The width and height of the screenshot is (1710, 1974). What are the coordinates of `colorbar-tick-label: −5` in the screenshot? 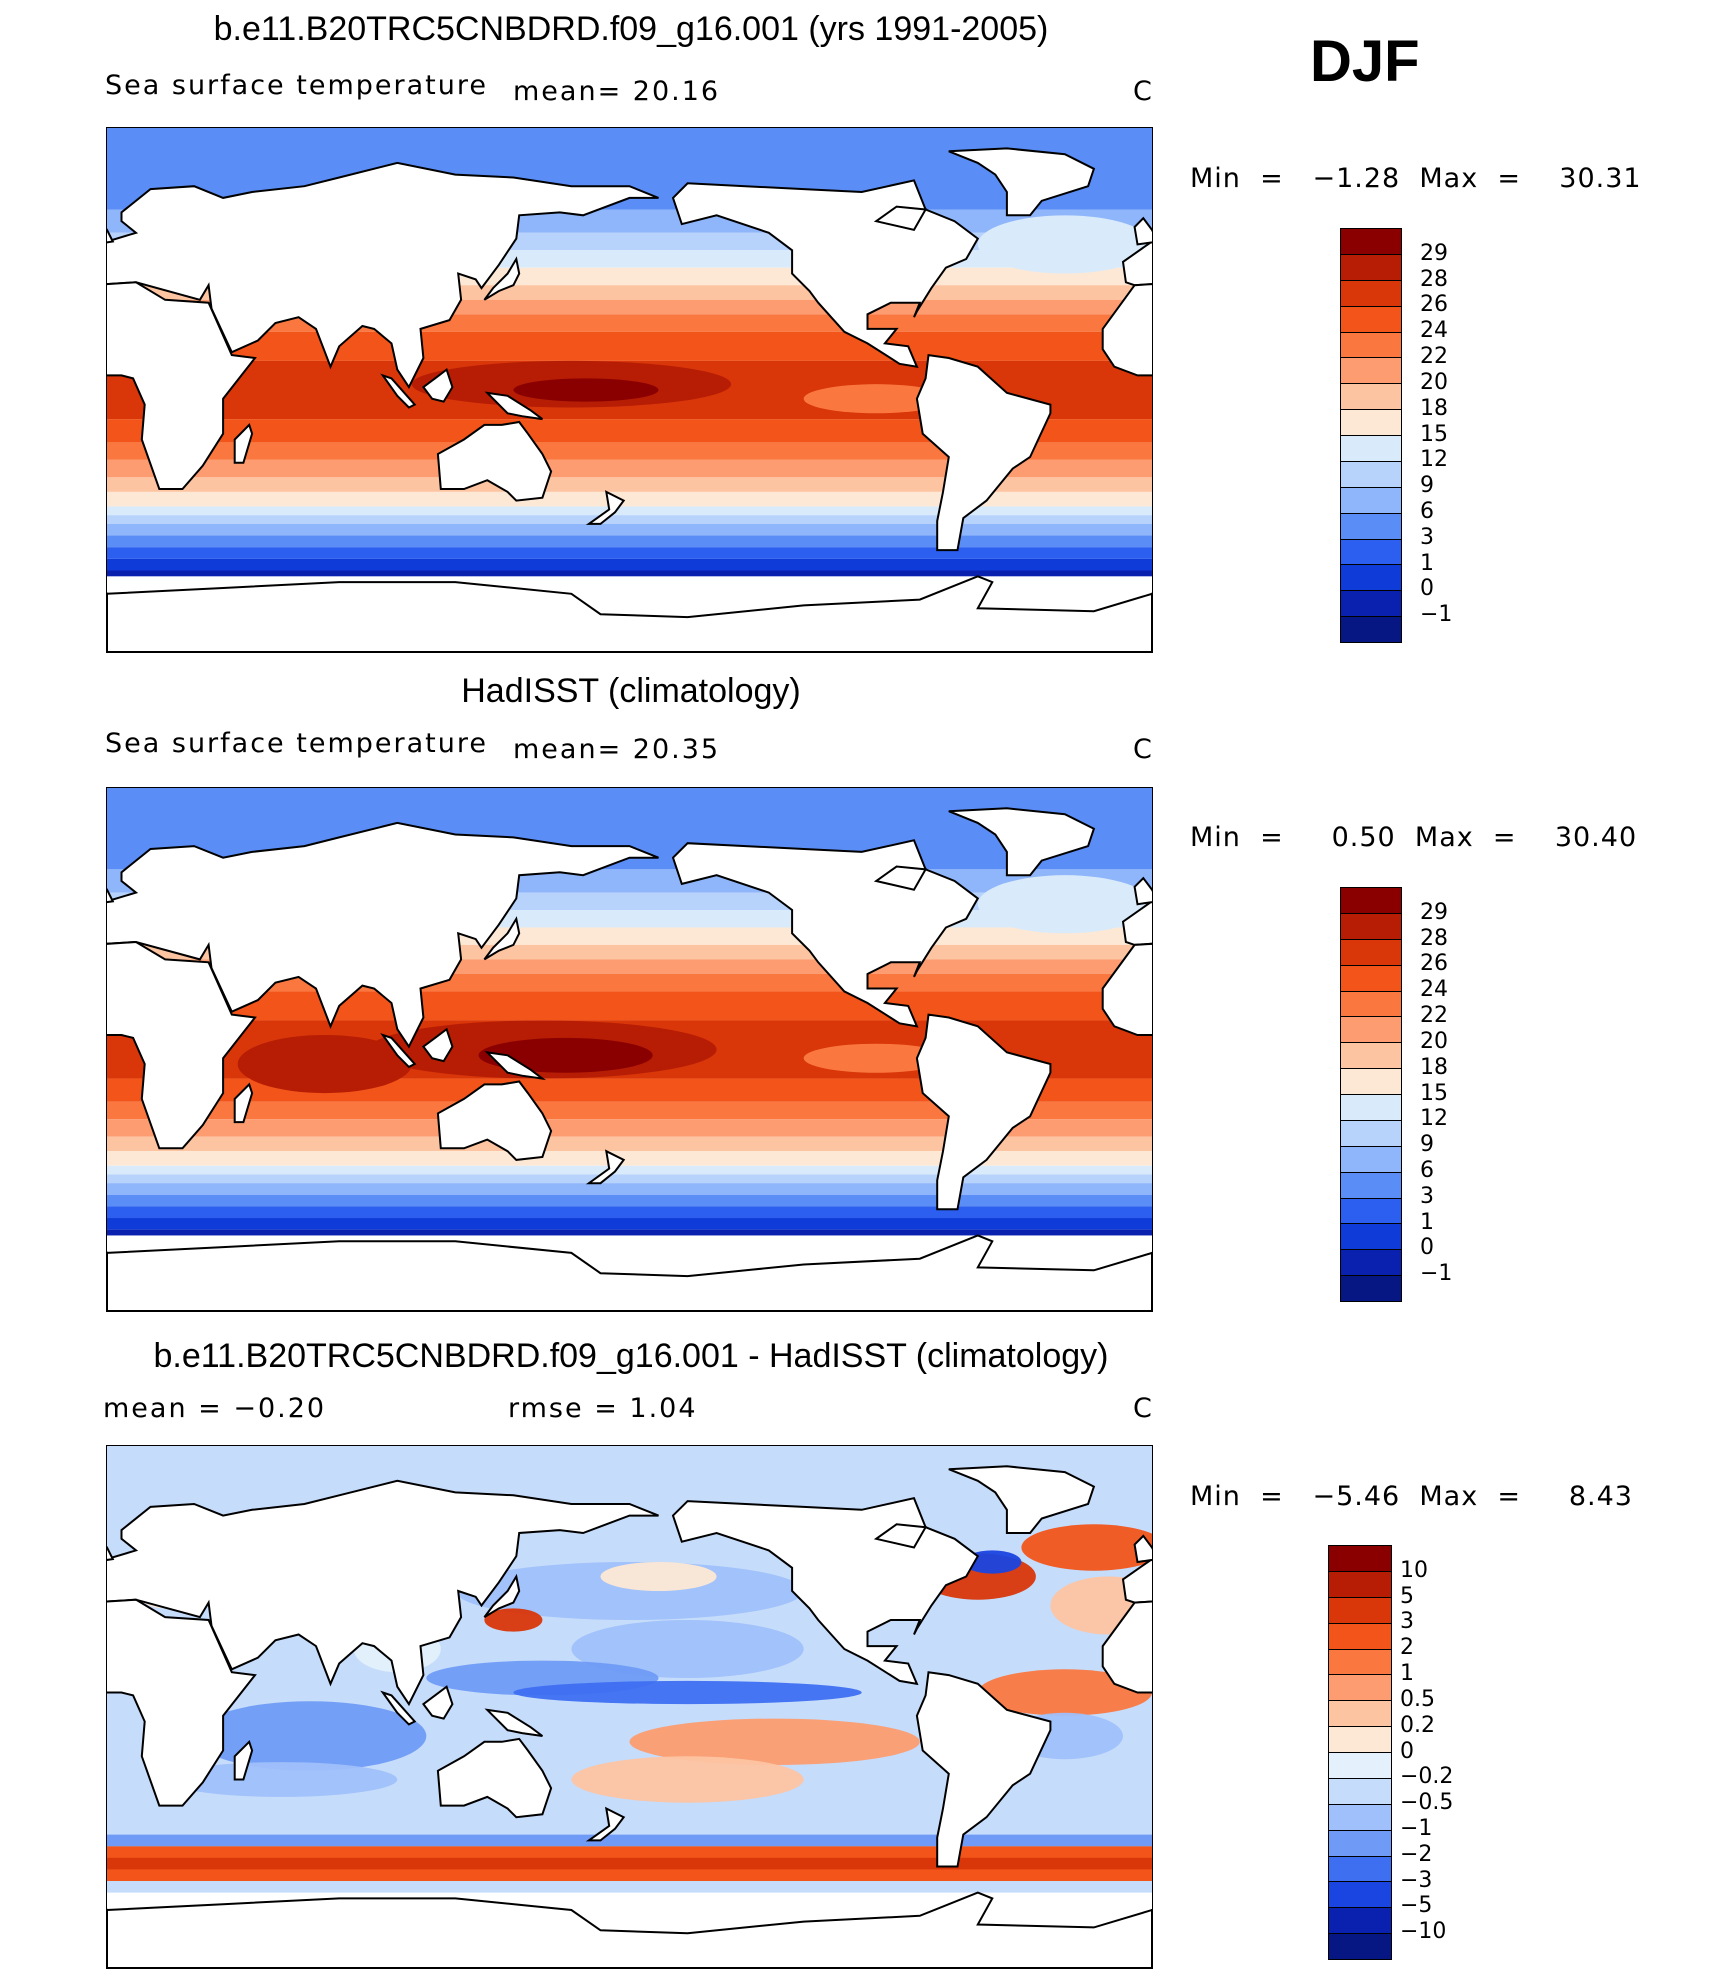 It's located at (1416, 1906).